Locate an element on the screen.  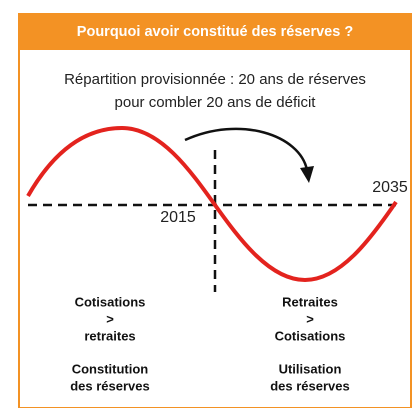
right-result: des réserves is located at coordinates (310, 385).